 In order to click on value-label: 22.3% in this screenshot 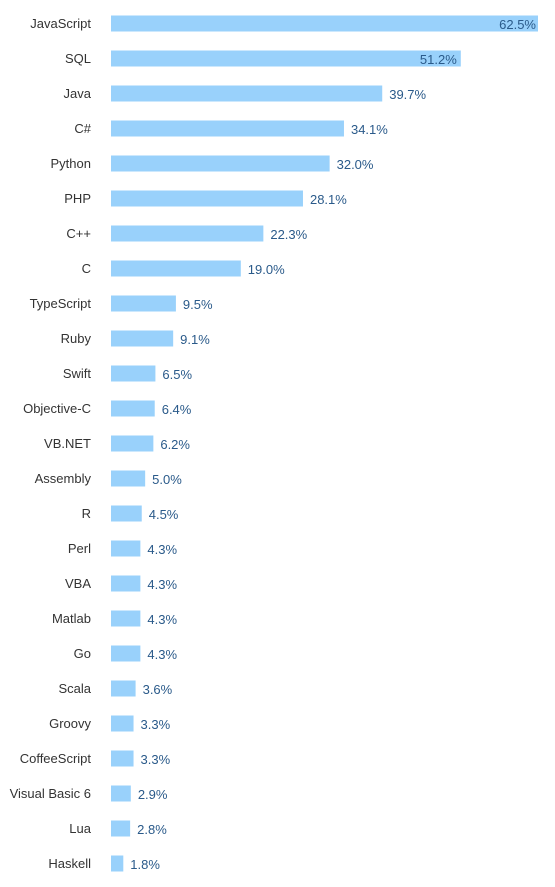, I will do `click(288, 234)`.